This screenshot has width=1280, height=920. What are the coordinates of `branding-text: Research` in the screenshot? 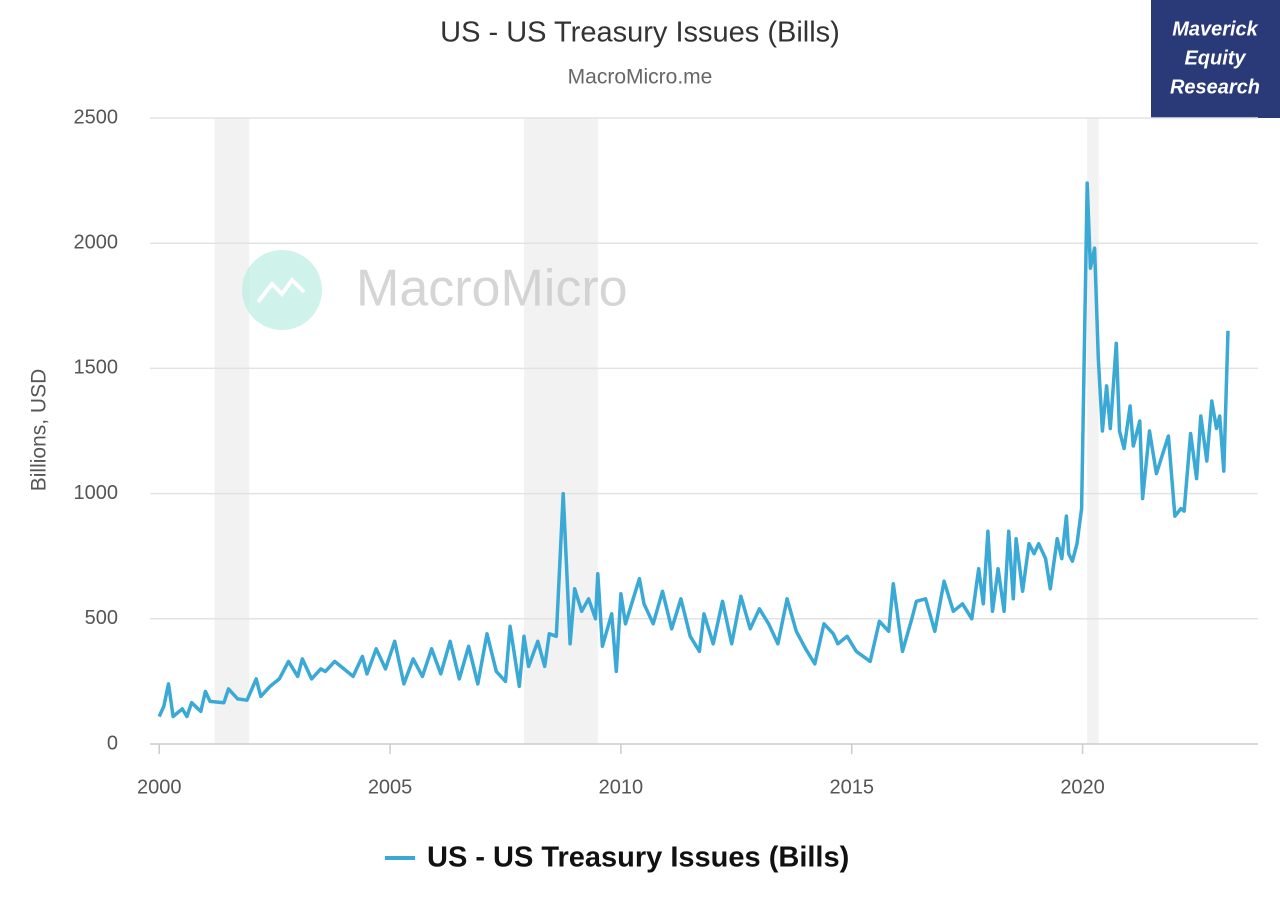 It's located at (1215, 87).